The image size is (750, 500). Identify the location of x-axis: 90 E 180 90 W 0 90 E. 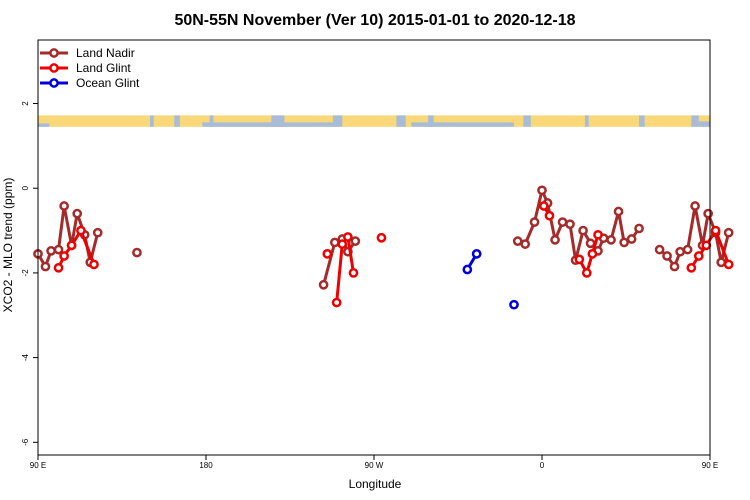
(374, 462).